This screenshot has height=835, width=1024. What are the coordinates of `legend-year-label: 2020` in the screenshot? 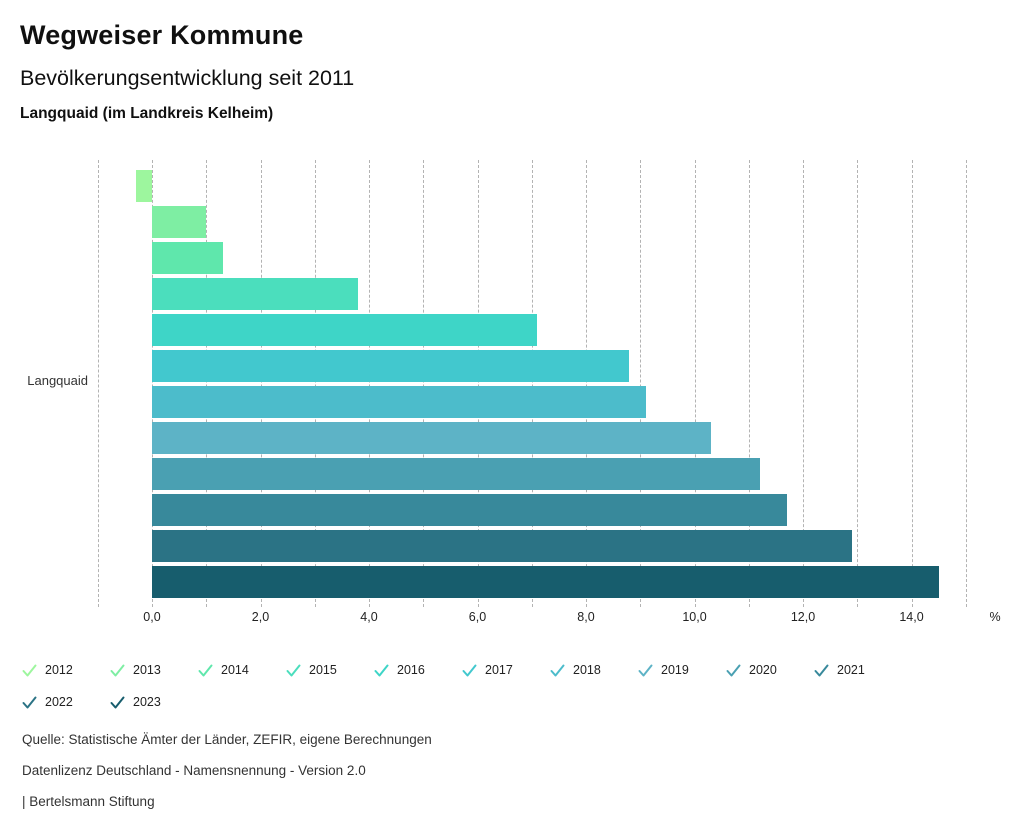 It's located at (763, 670).